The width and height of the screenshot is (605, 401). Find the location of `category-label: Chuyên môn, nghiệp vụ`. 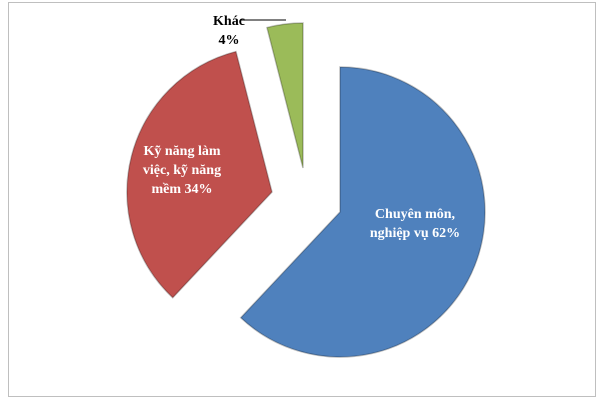

category-label: Chuyên môn, nghiệp vụ is located at coordinates (412, 224).